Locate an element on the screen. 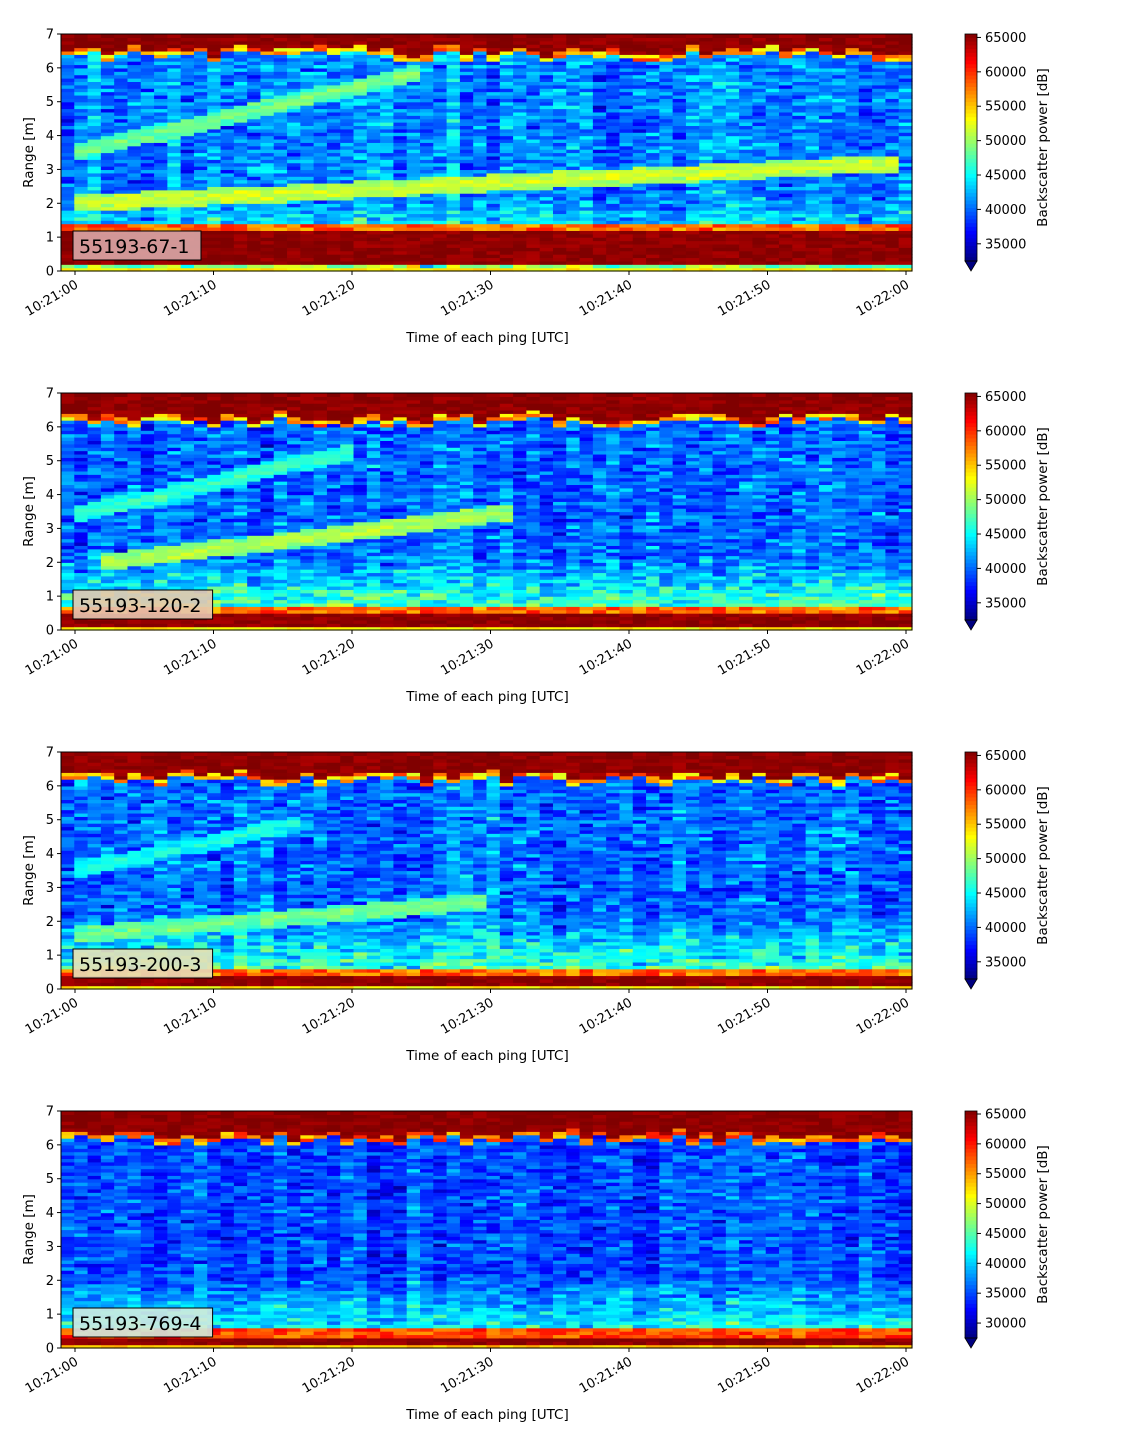  colorbar-tick-label: 65000 is located at coordinates (1005, 38).